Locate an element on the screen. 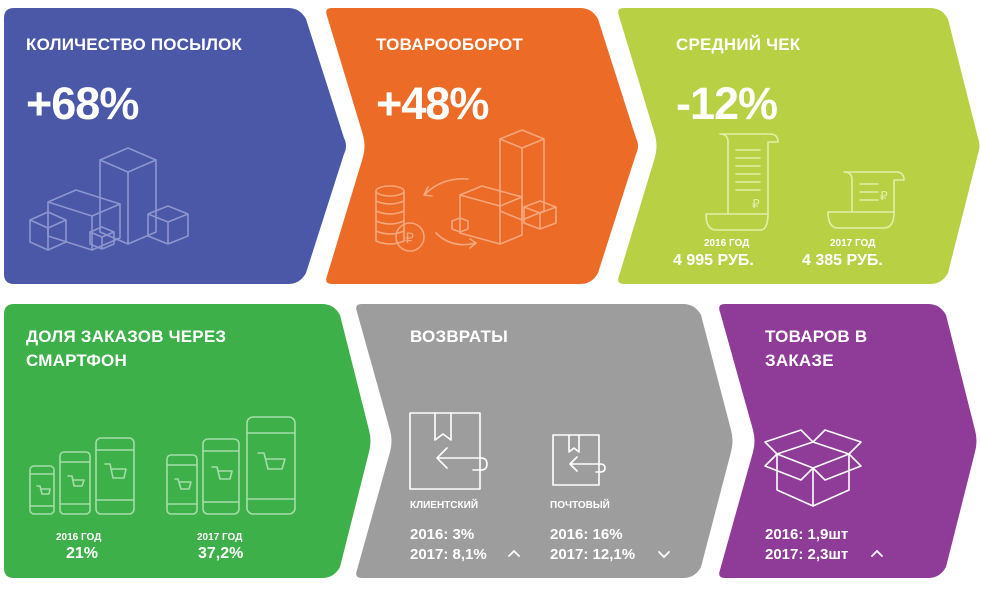  smartphone-2017-label: 2017 ГОД is located at coordinates (220, 537).